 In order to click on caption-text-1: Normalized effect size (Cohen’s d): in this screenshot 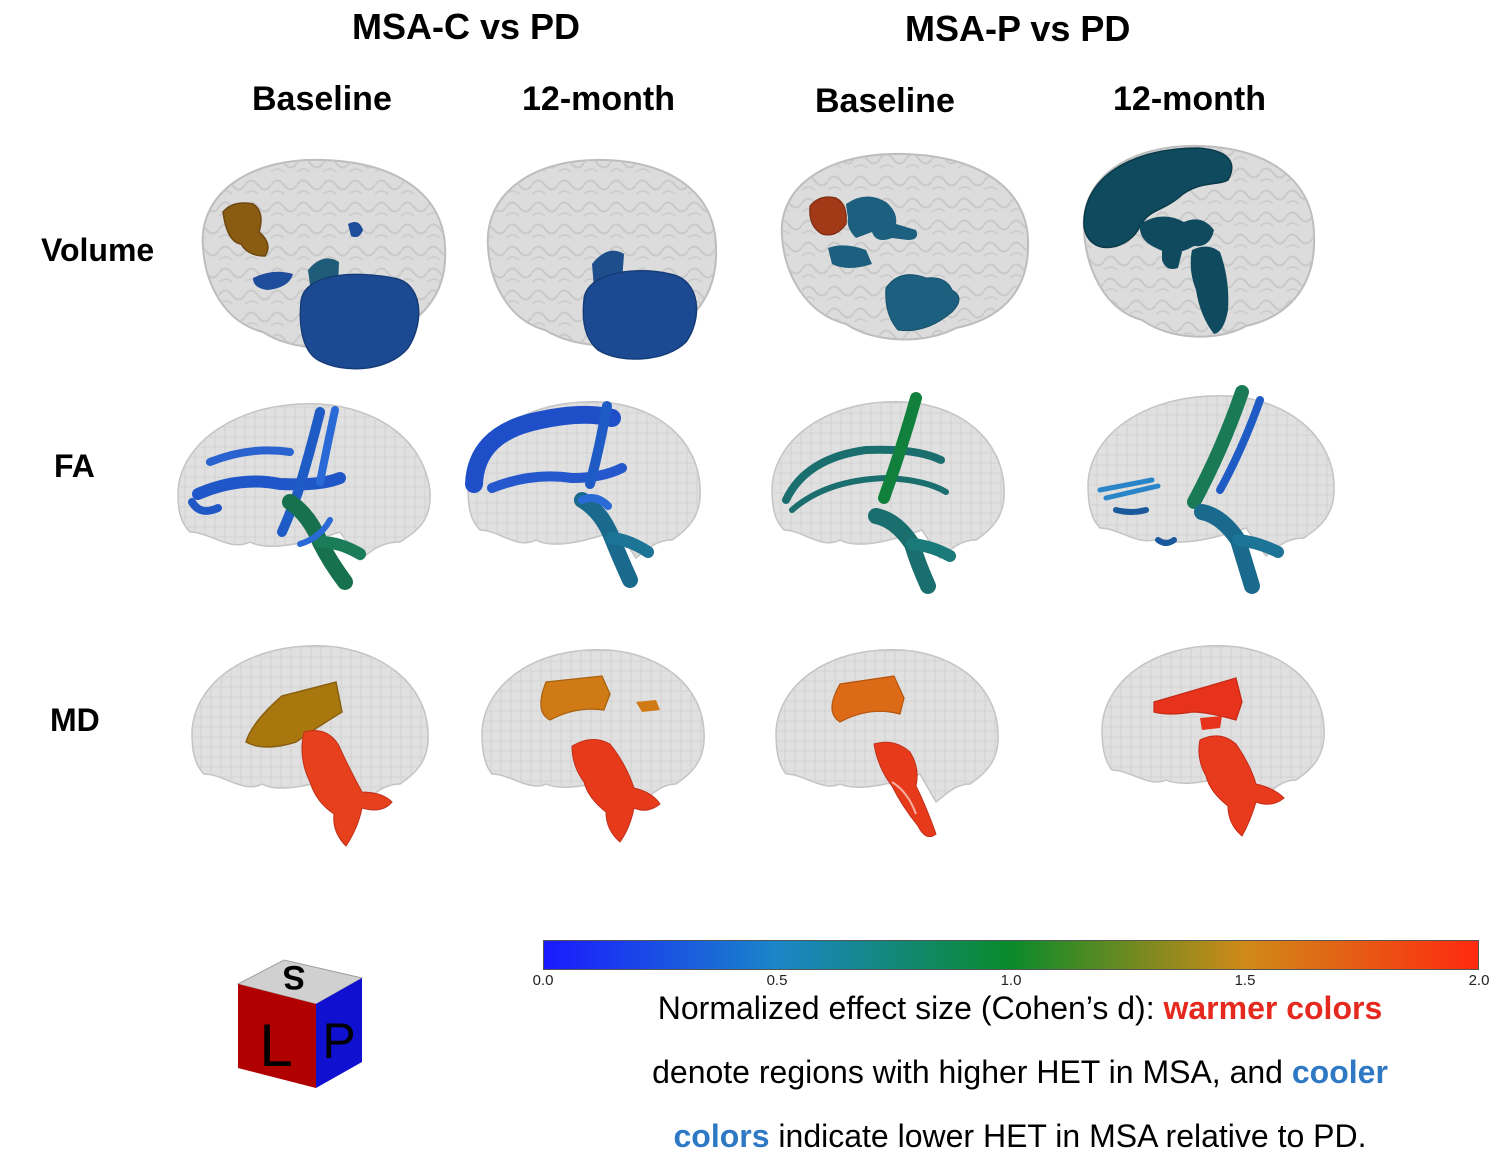, I will do `click(910, 1008)`.